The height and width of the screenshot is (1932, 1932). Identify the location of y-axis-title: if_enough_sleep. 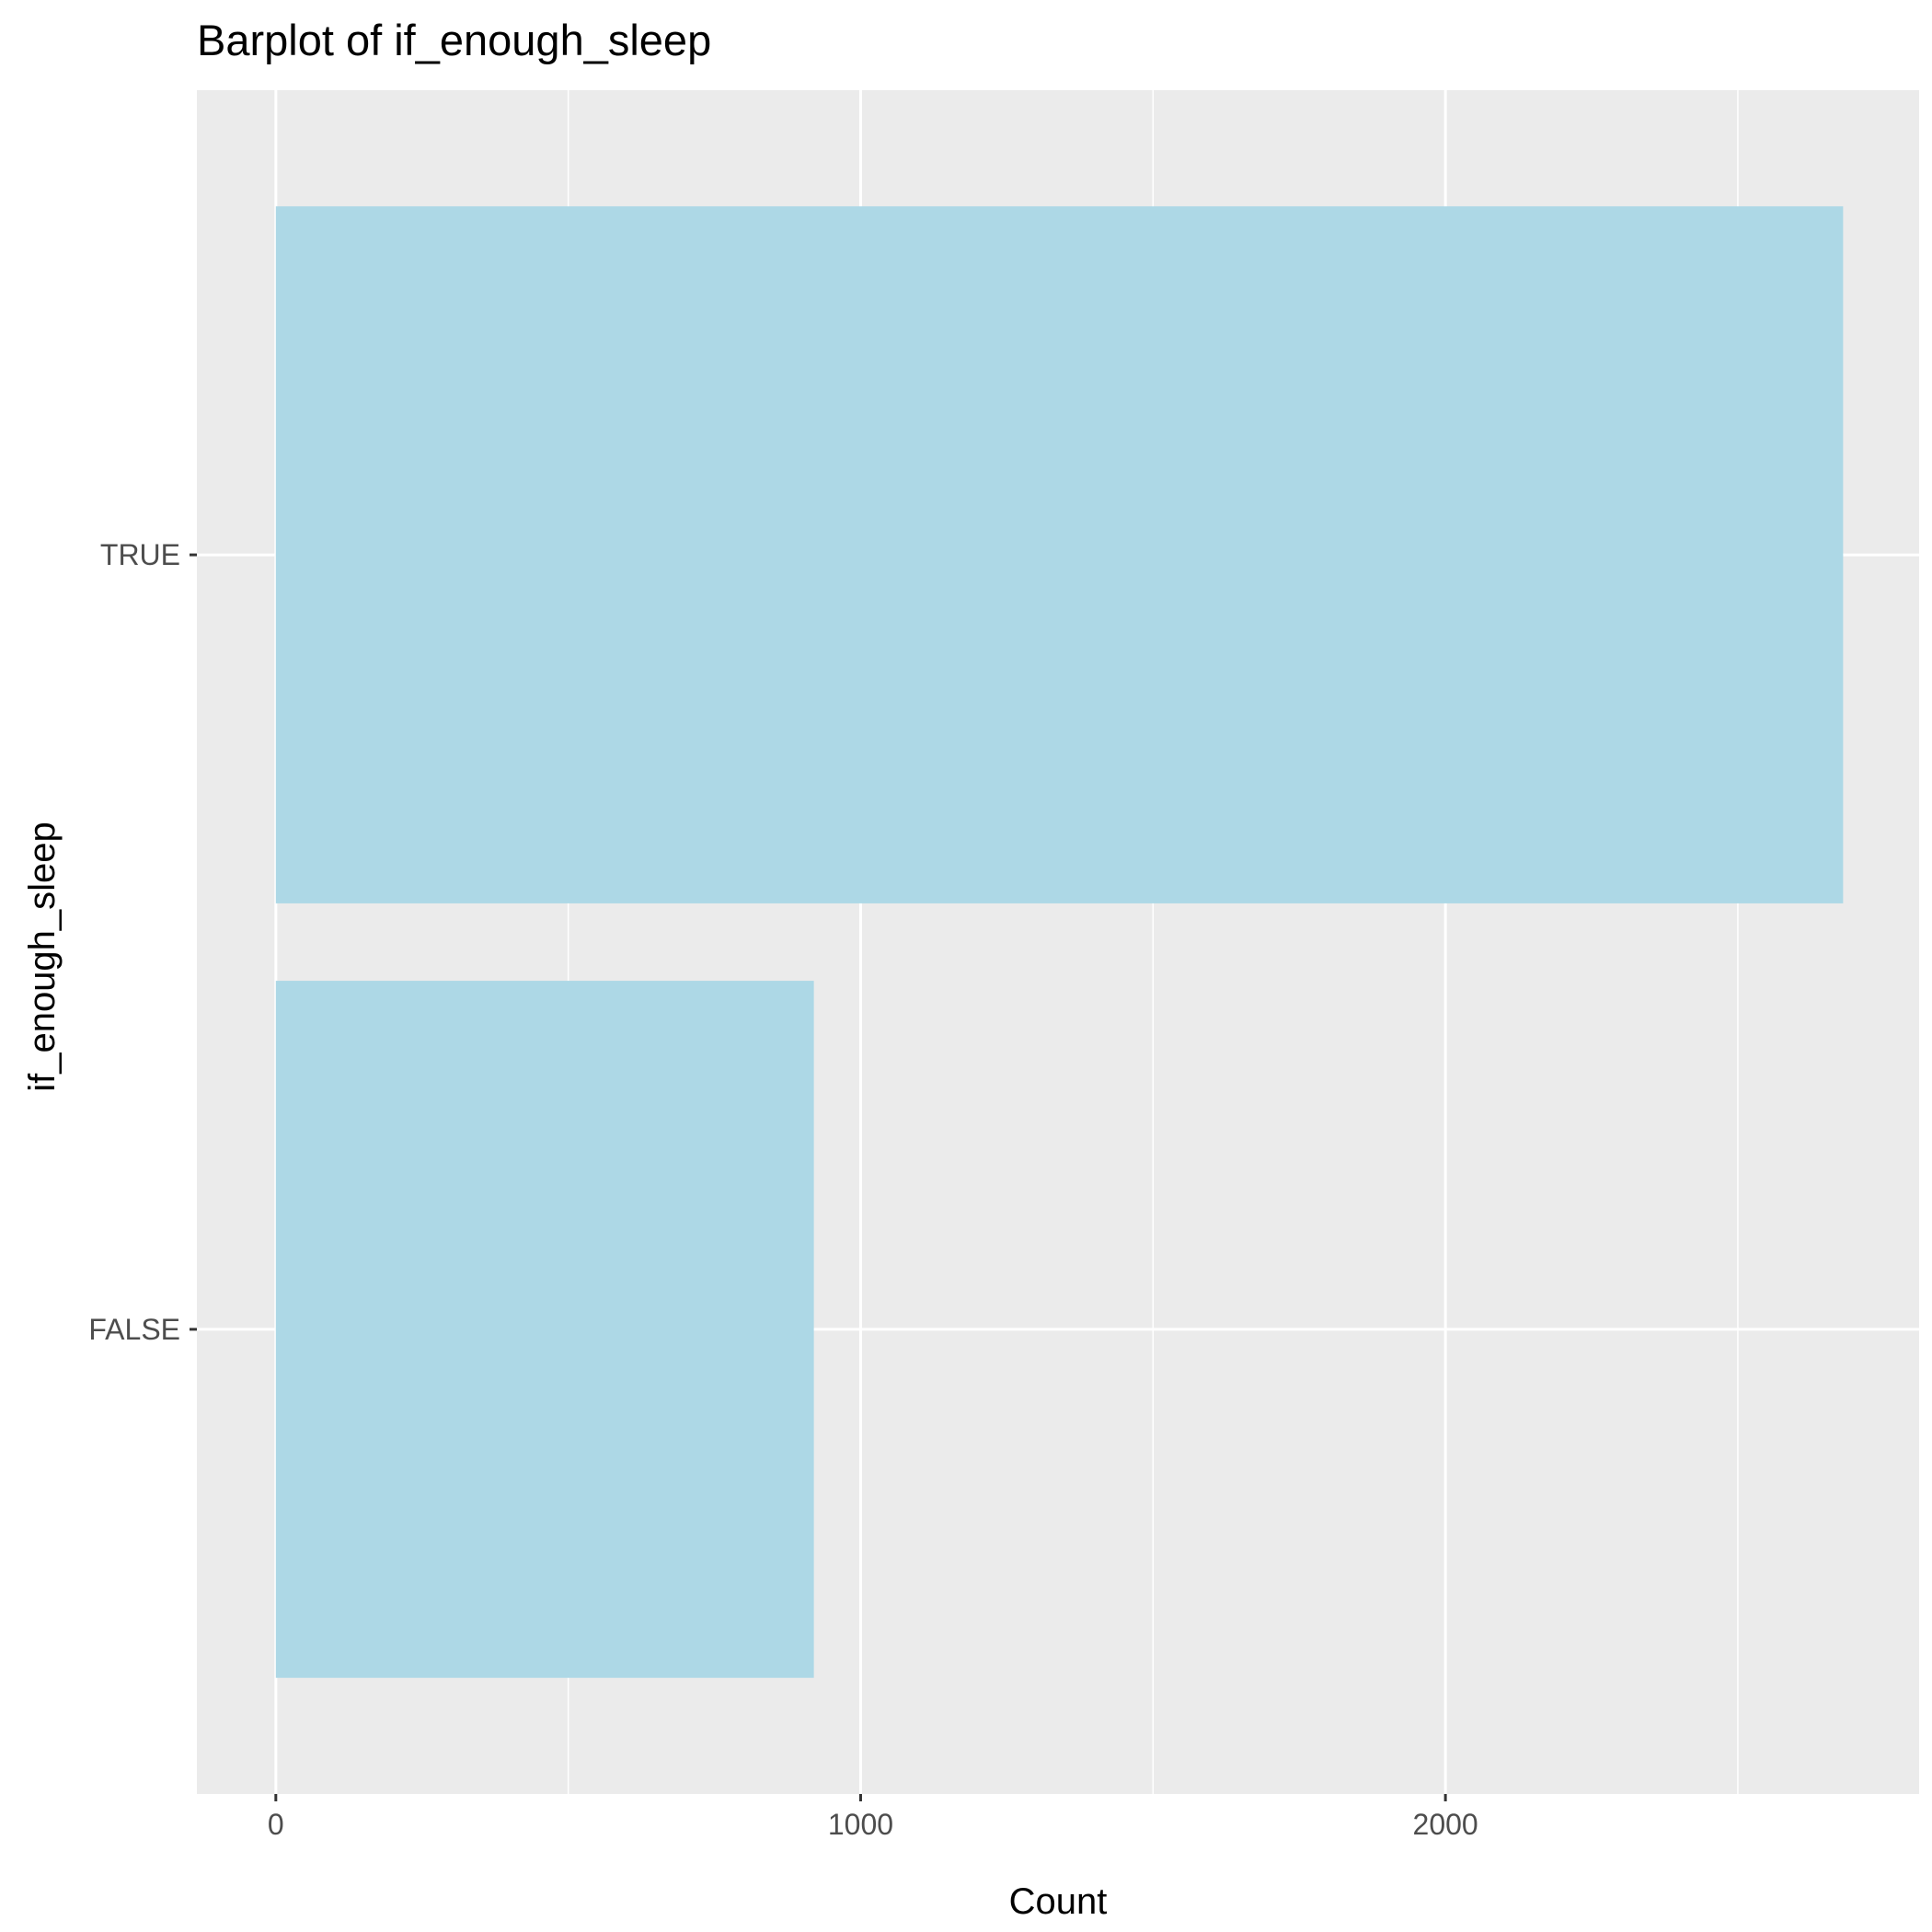
(42, 957).